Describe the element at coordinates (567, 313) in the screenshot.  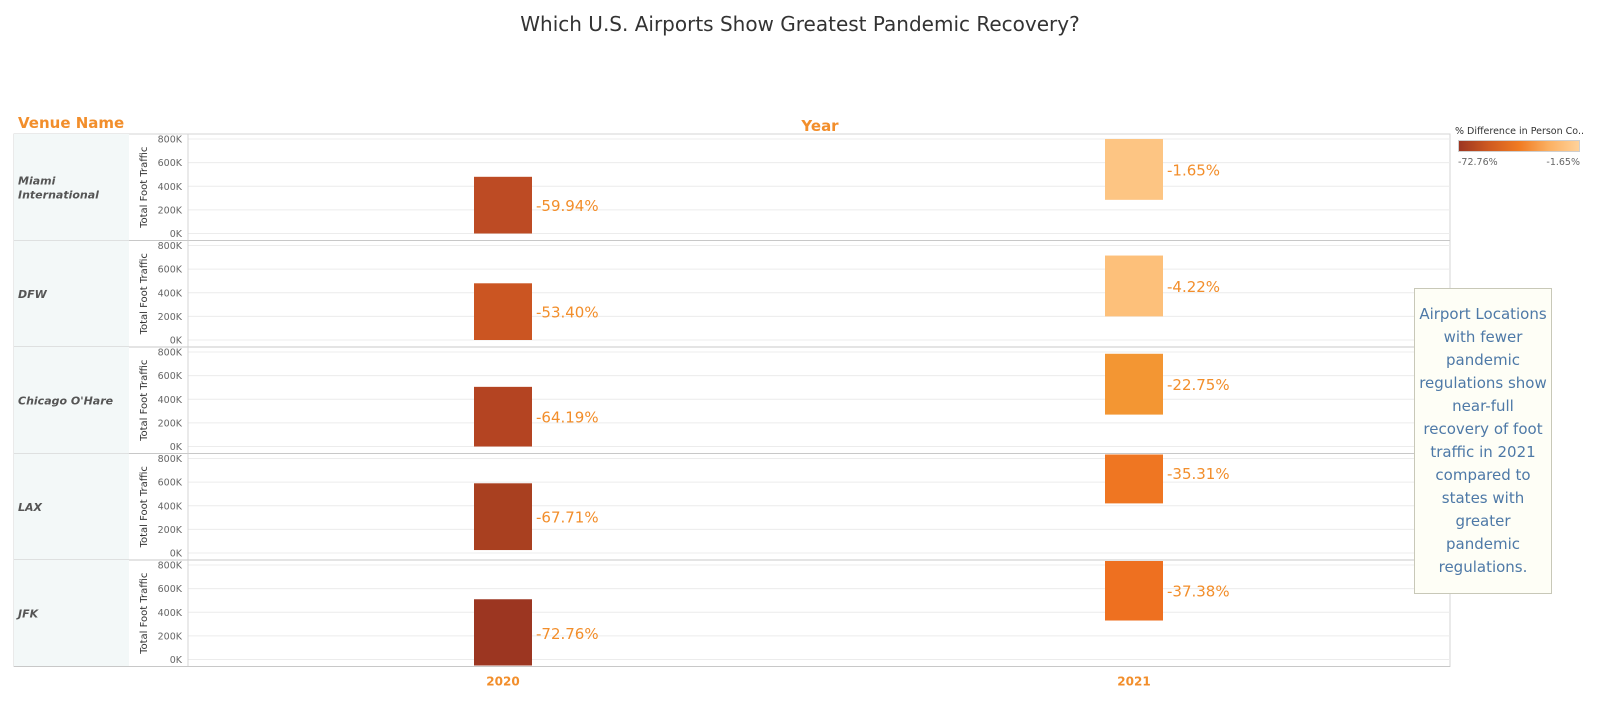
I see `bar-label: -53.40%` at that location.